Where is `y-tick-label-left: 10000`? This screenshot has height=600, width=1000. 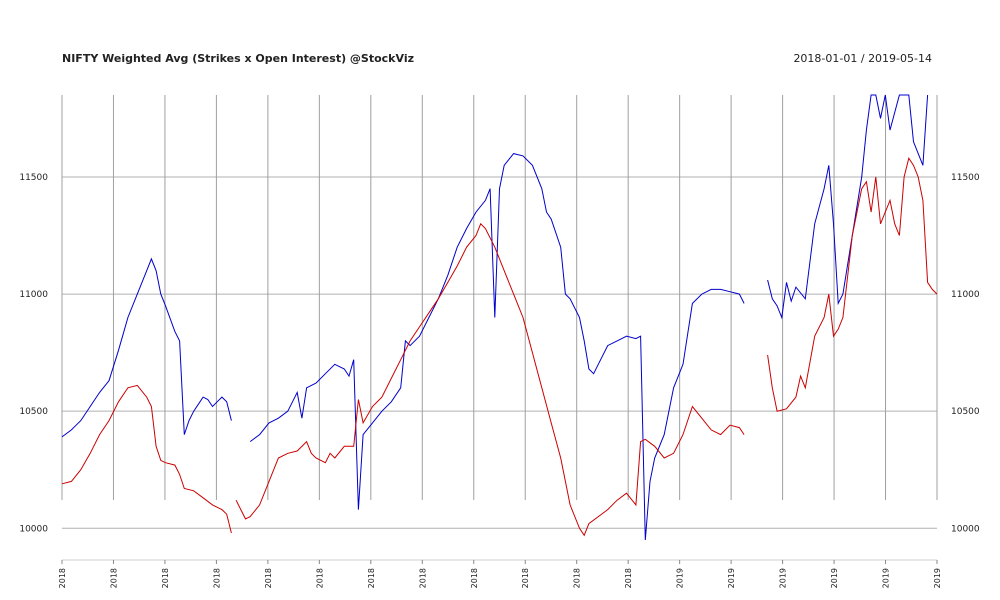 y-tick-label-left: 10000 is located at coordinates (33, 529).